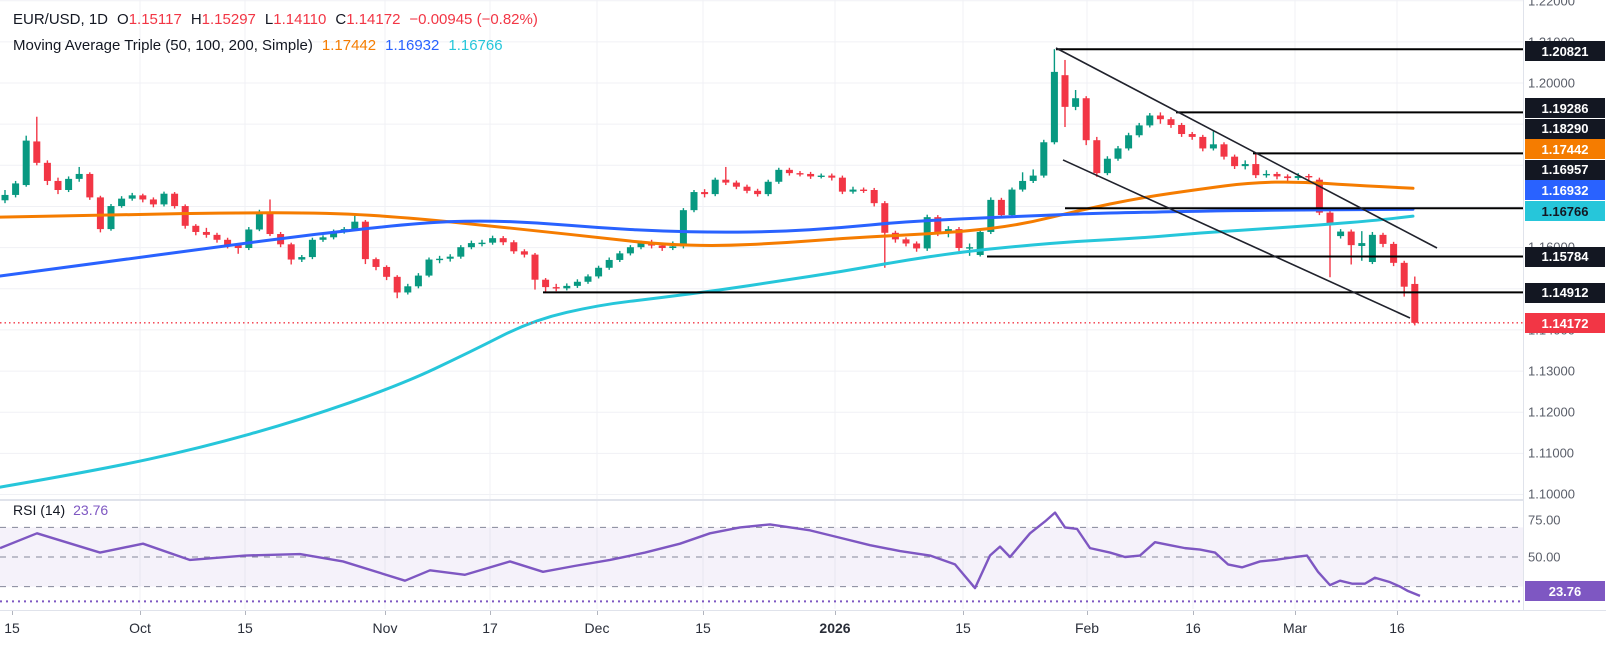 The width and height of the screenshot is (1606, 649). What do you see at coordinates (1565, 292) in the screenshot?
I see `price-badge: 1.14912` at bounding box center [1565, 292].